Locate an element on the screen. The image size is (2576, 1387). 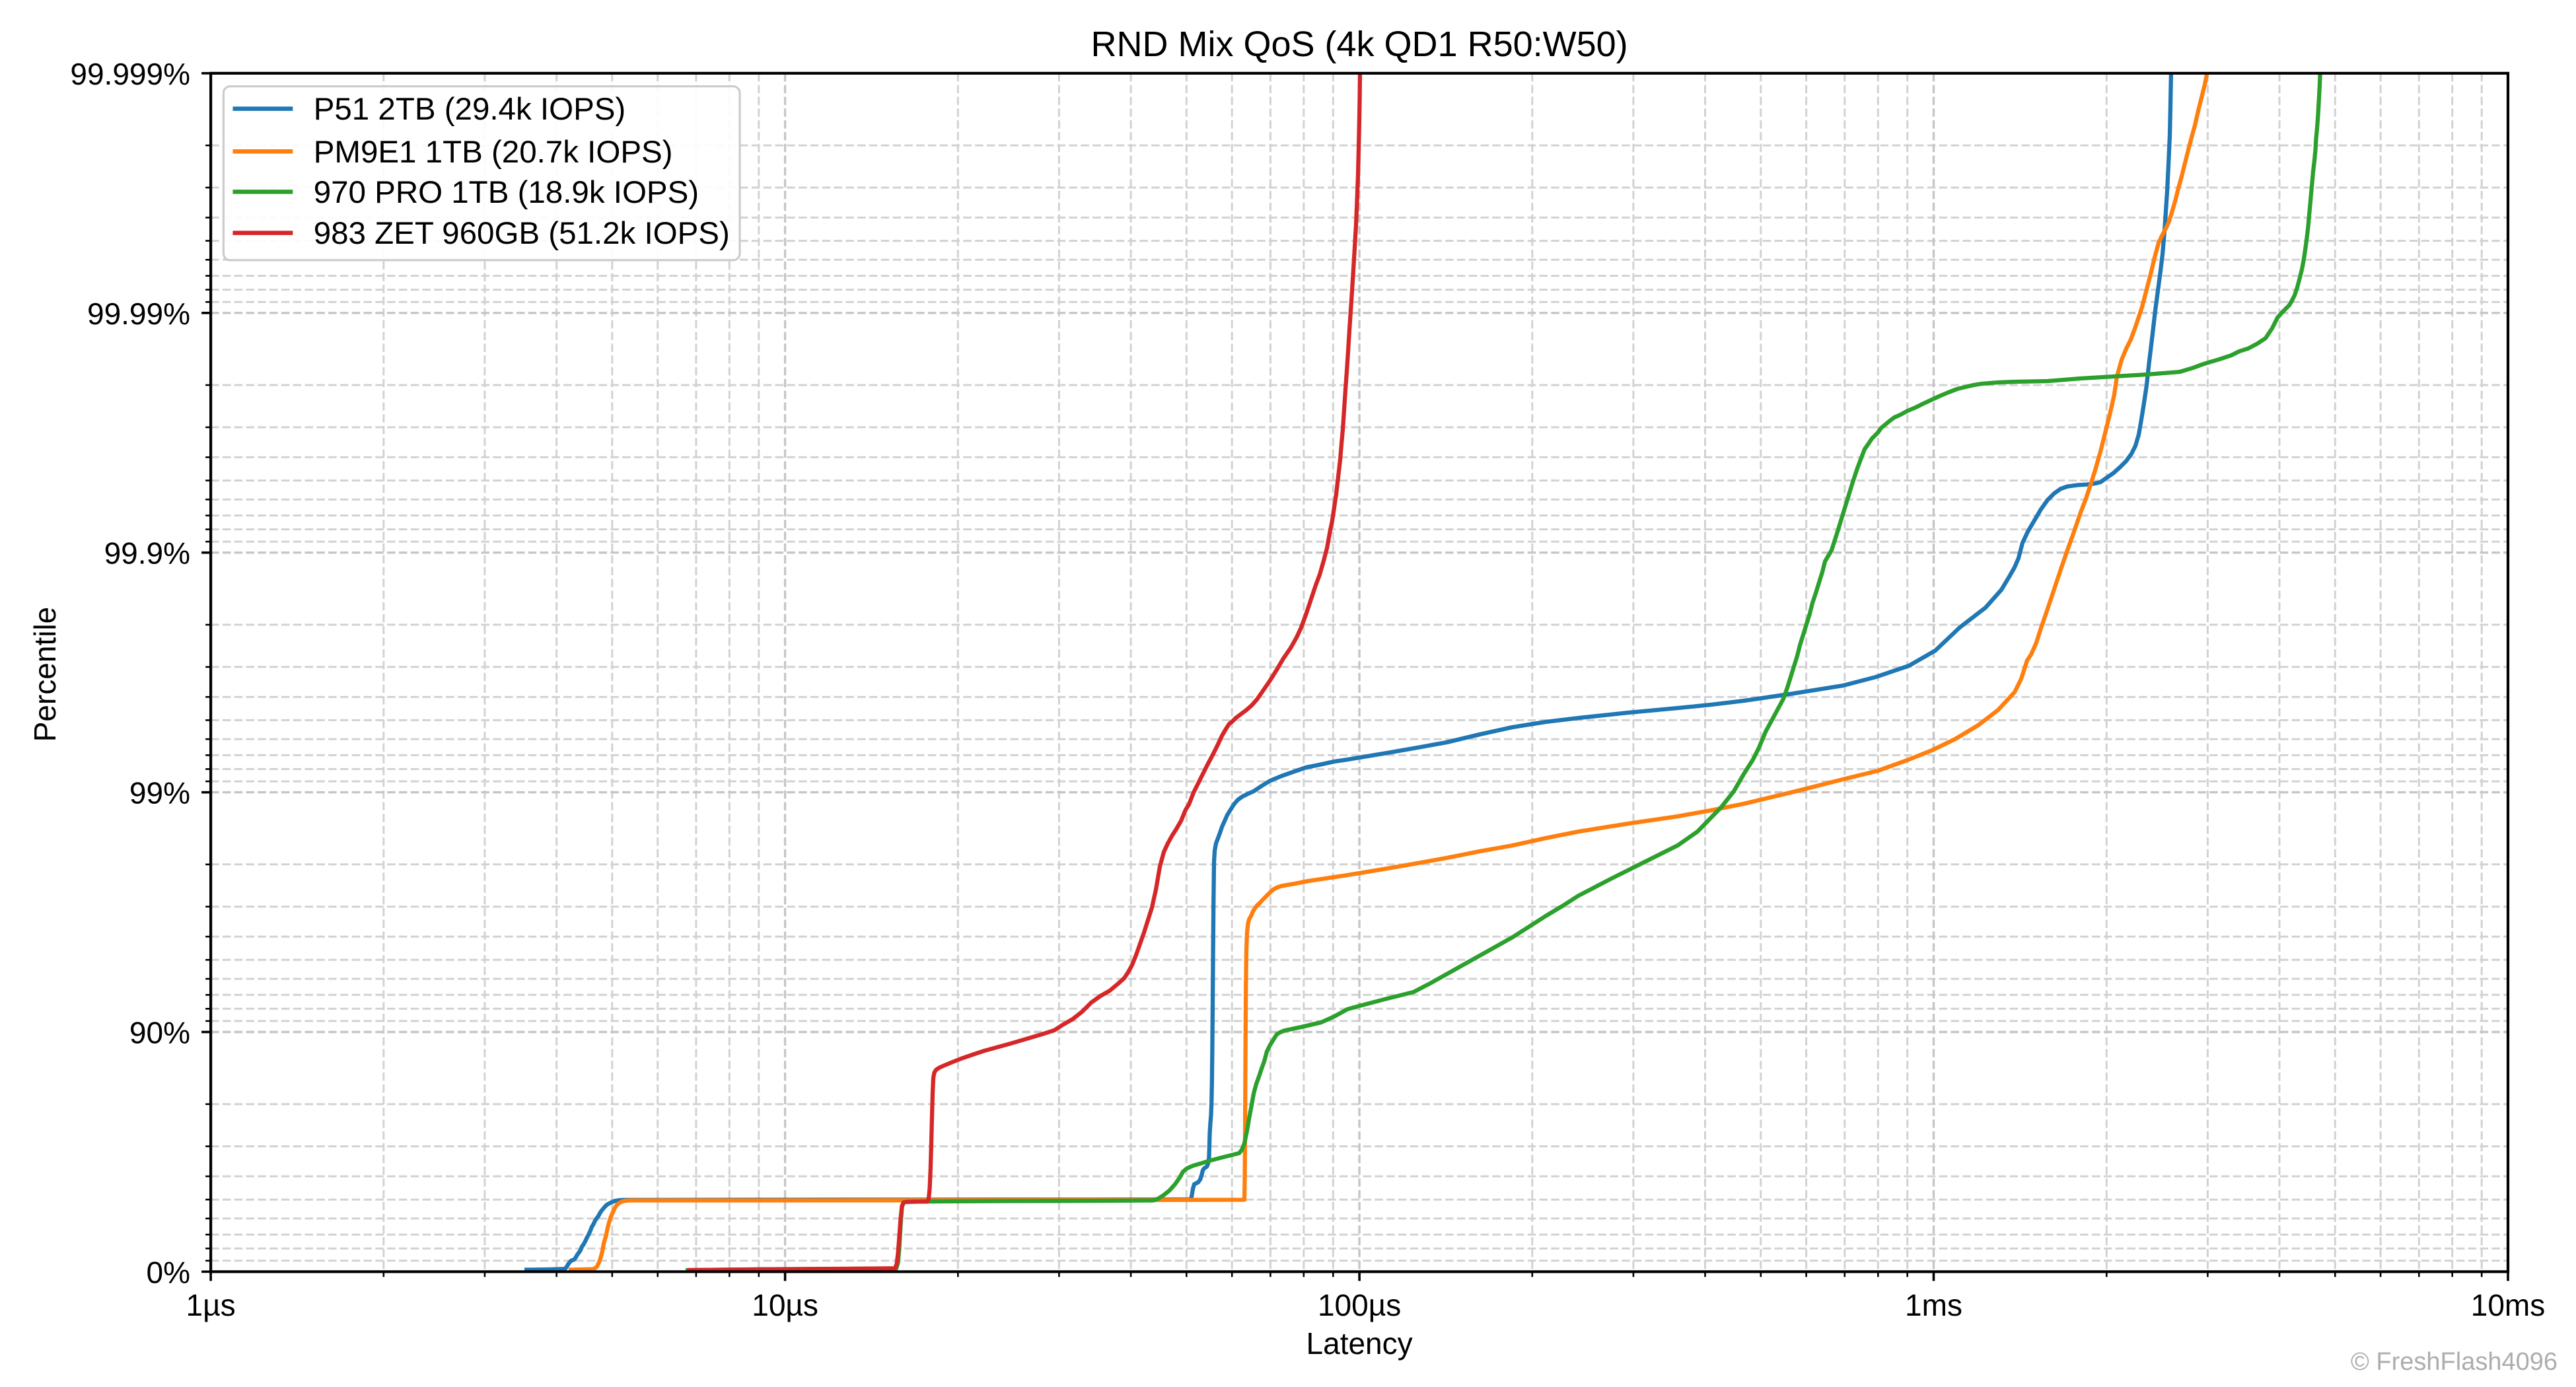
svg-text: 99.99% is located at coordinates (138, 314).